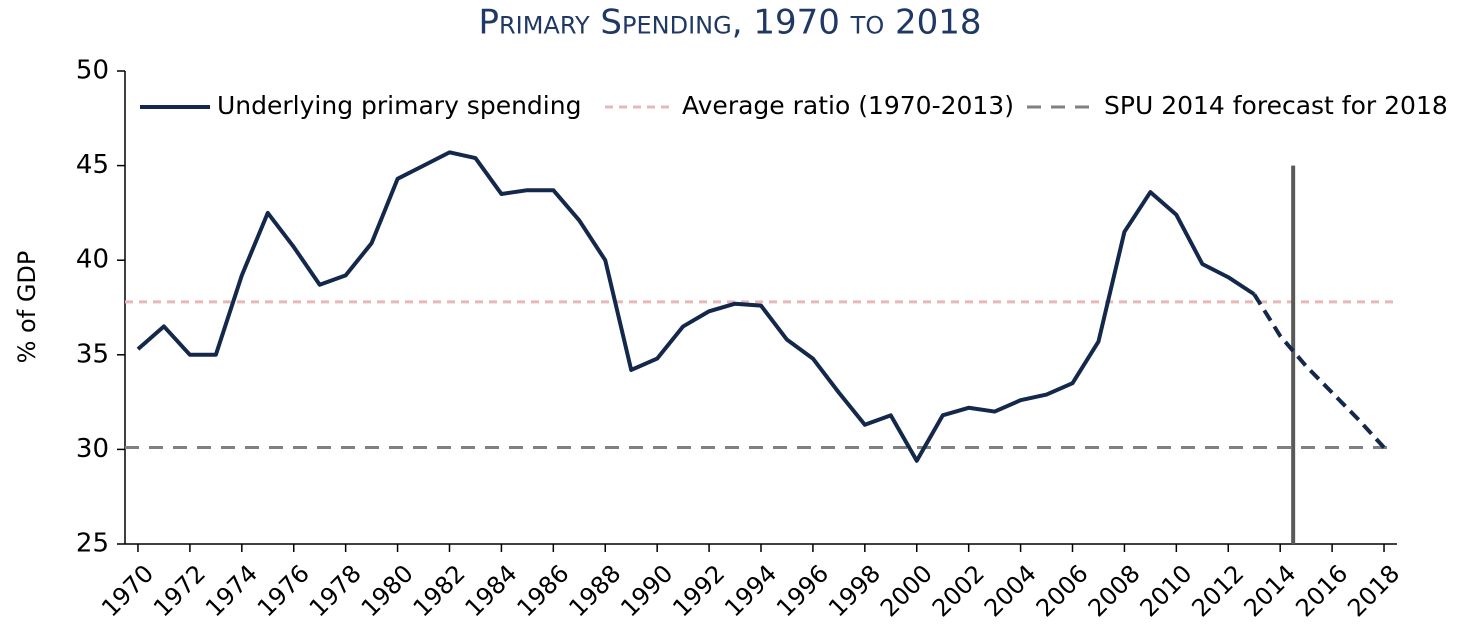 Image resolution: width=1460 pixels, height=637 pixels. What do you see at coordinates (127, 590) in the screenshot?
I see `x-tick-label: 1970` at bounding box center [127, 590].